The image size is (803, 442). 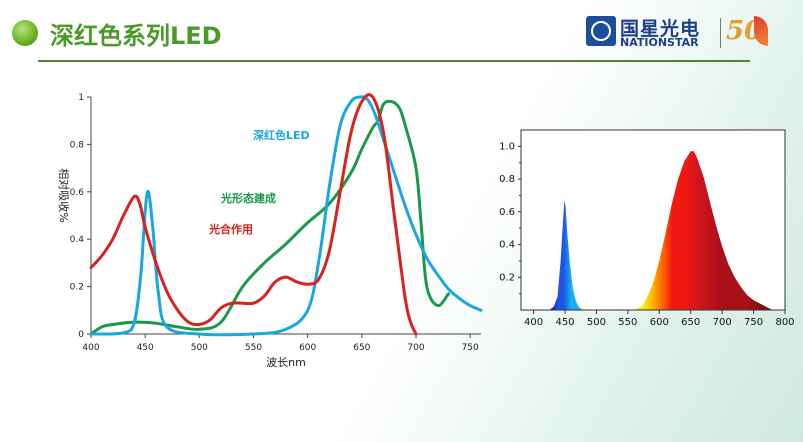 I want to click on logo-chinese-name: 国星光电, so click(x=660, y=29).